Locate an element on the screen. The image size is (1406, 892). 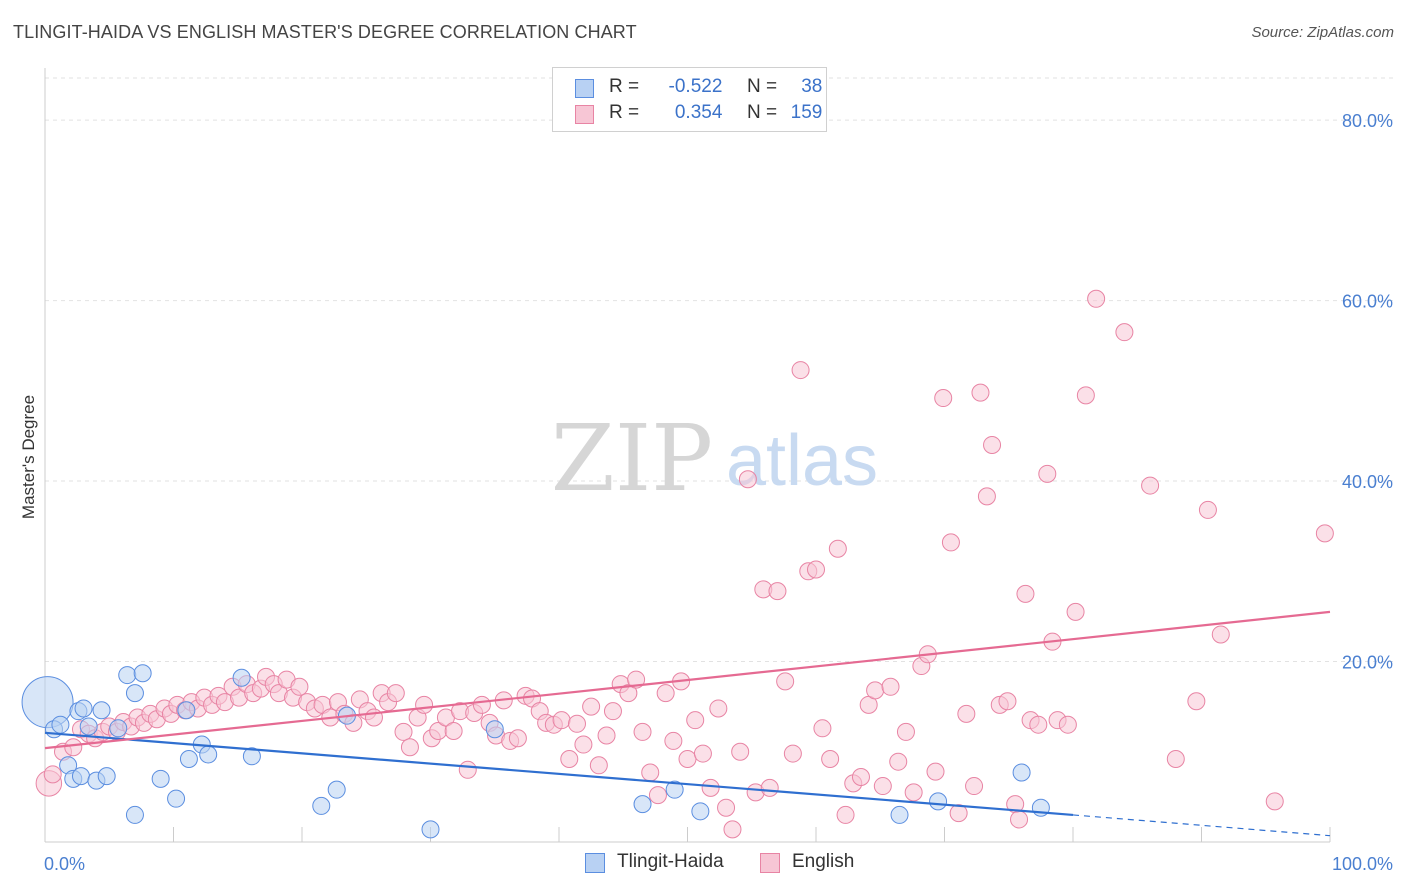
legend-n-value: 159 is located at coordinates (806, 112).